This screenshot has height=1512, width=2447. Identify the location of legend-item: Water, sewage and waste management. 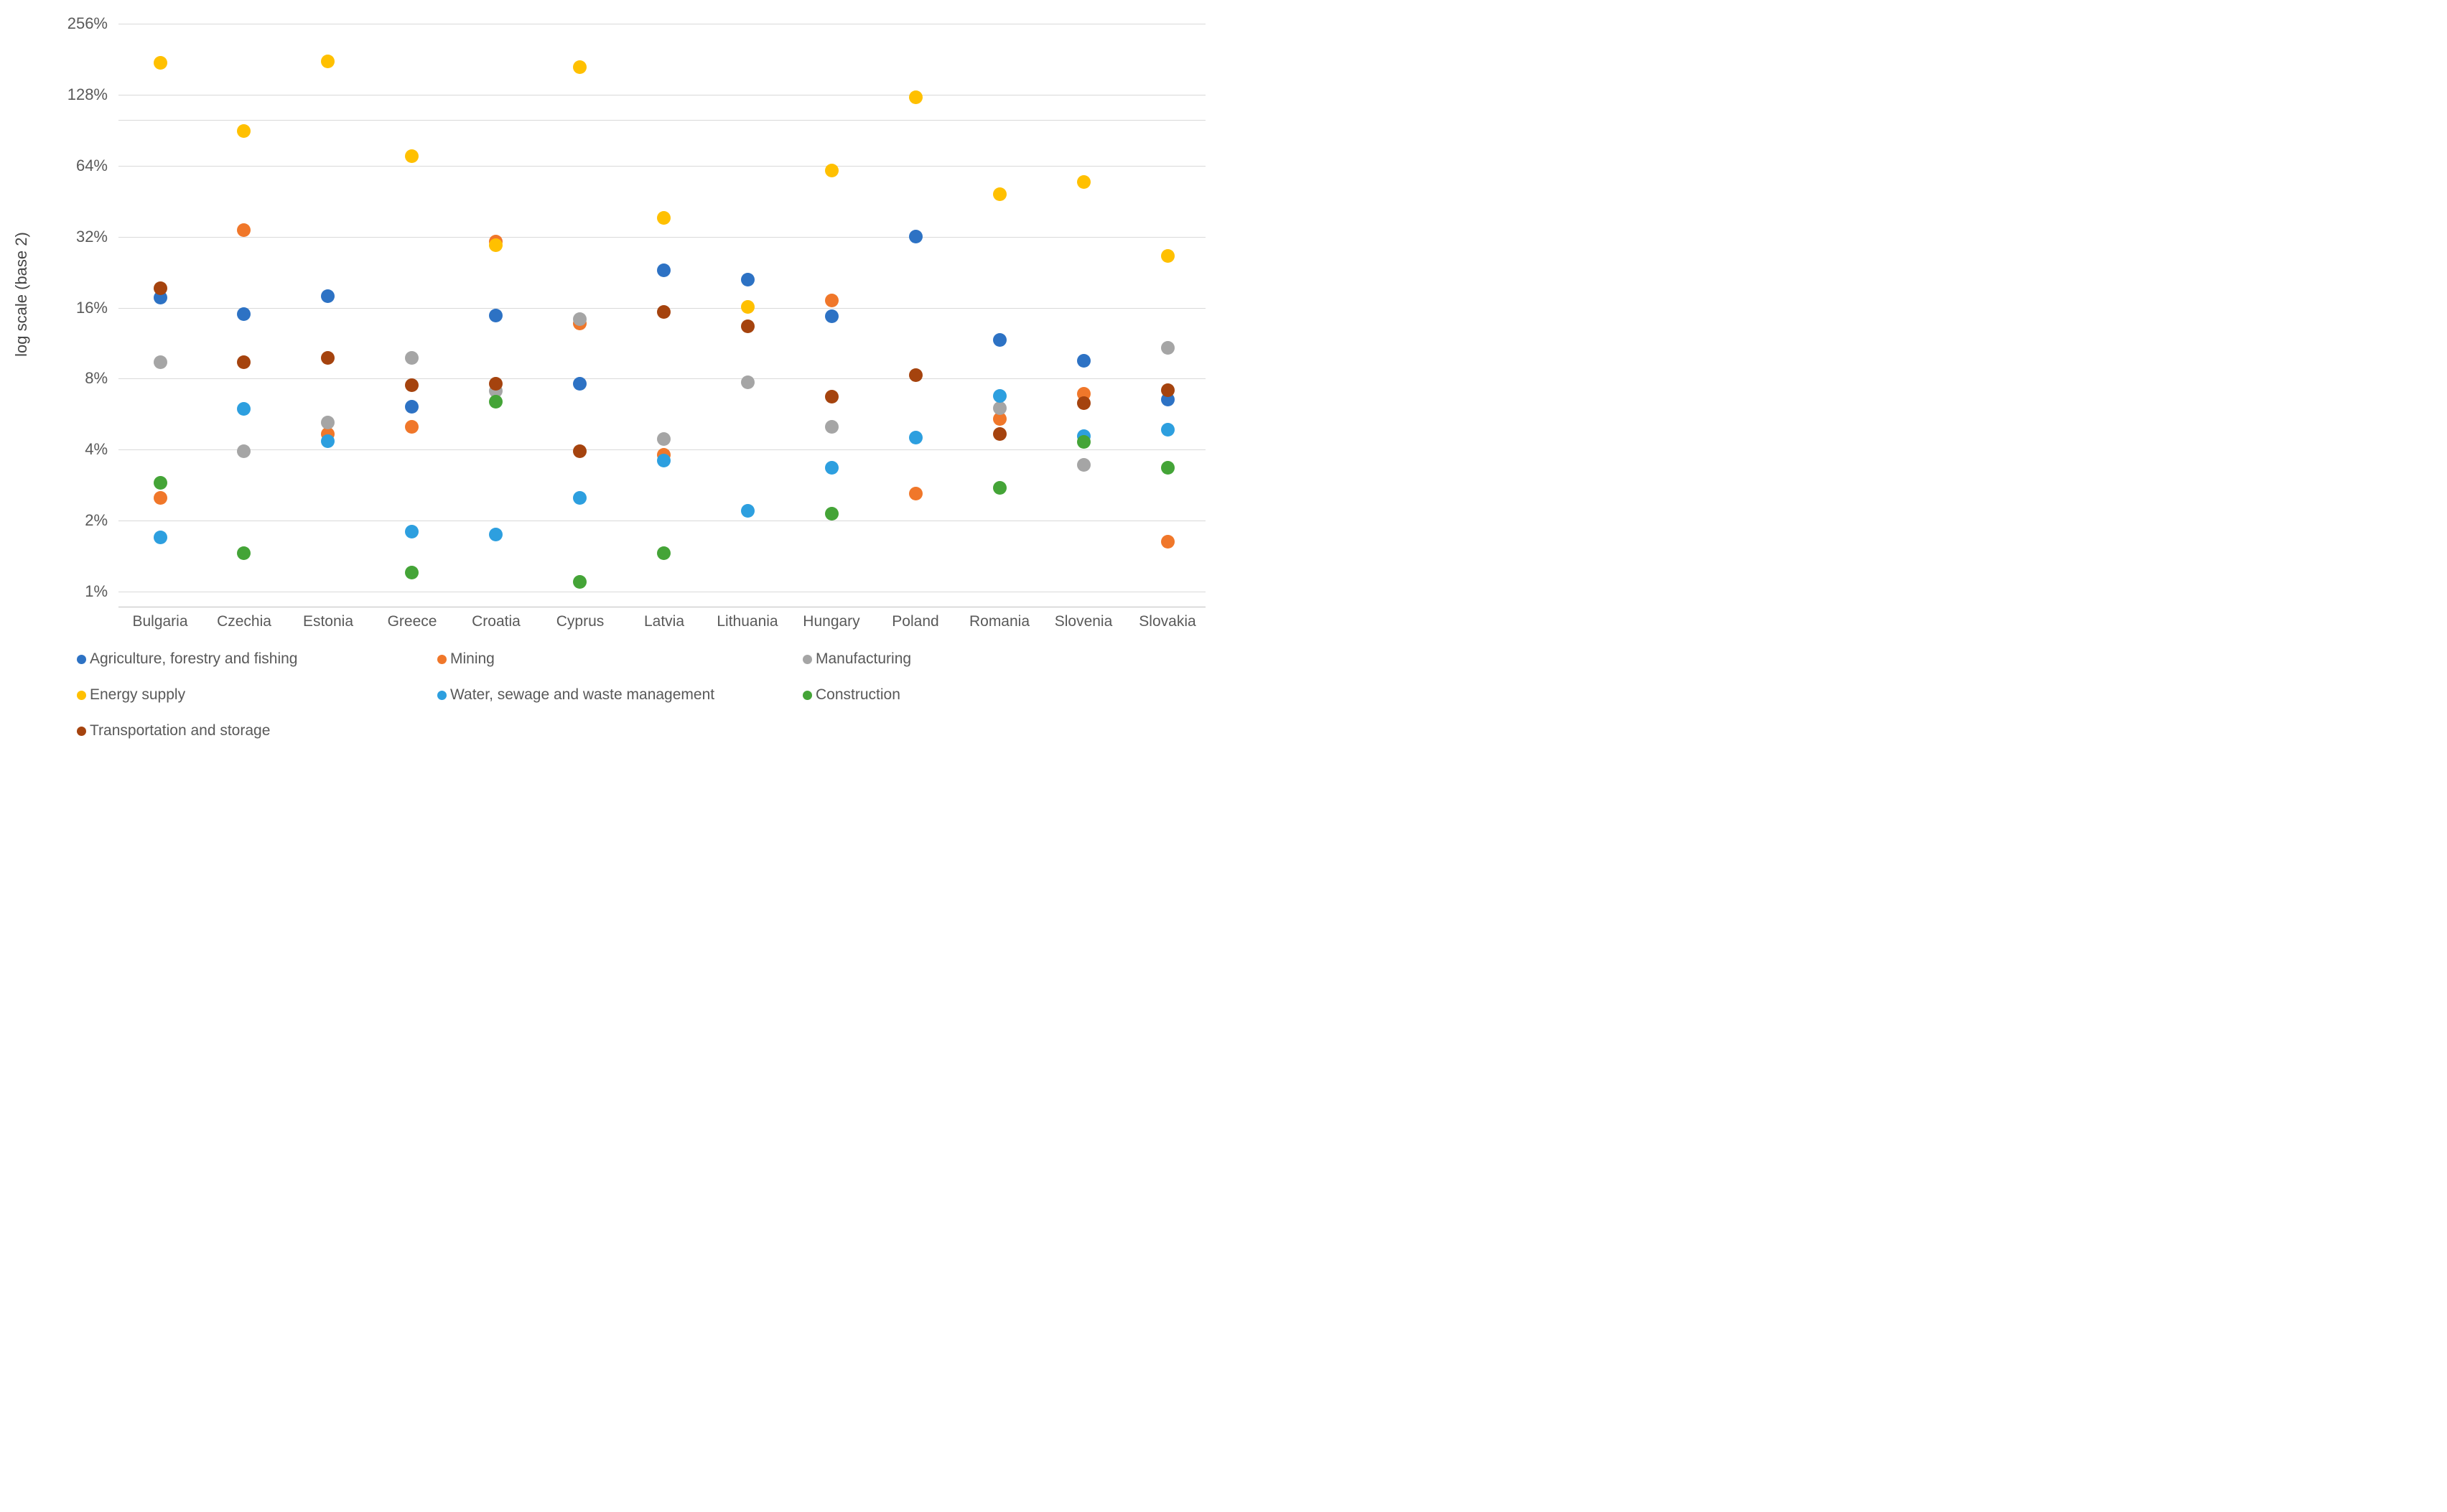
(575, 695).